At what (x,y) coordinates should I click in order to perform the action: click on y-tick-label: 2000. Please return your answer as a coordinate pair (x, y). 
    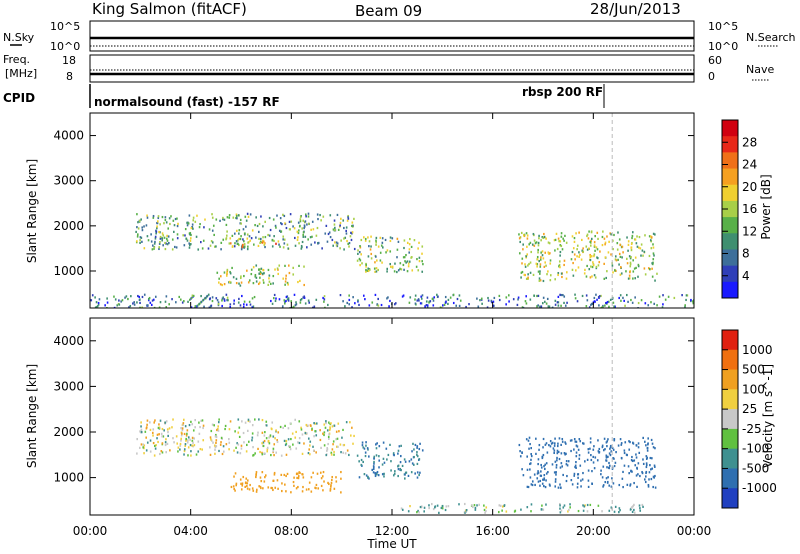
    Looking at the image, I should click on (68, 226).